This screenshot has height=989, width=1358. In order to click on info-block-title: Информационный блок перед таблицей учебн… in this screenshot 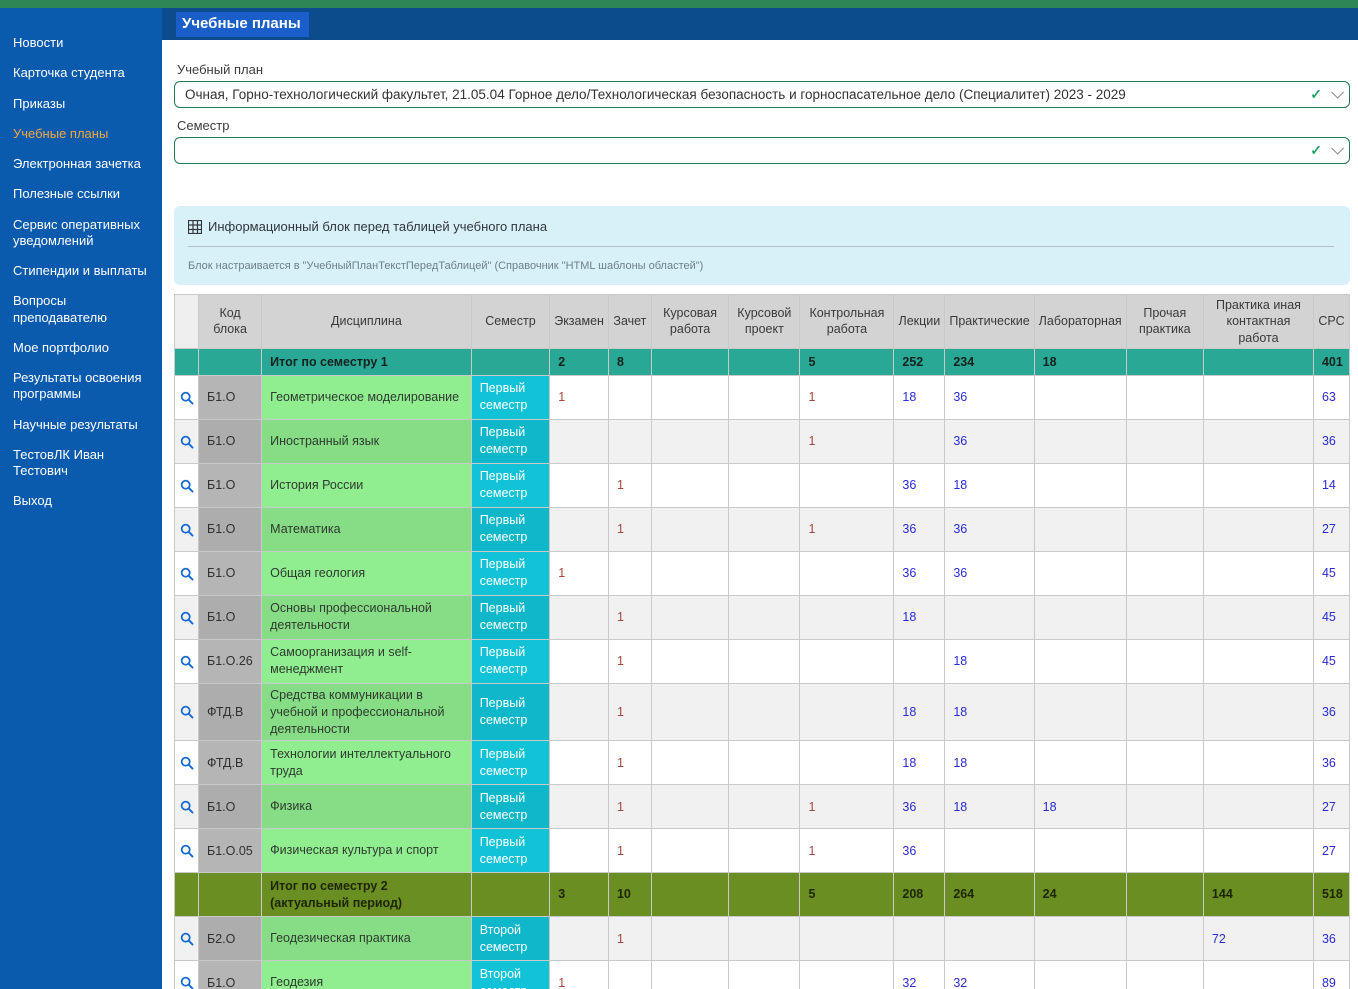, I will do `click(378, 226)`.